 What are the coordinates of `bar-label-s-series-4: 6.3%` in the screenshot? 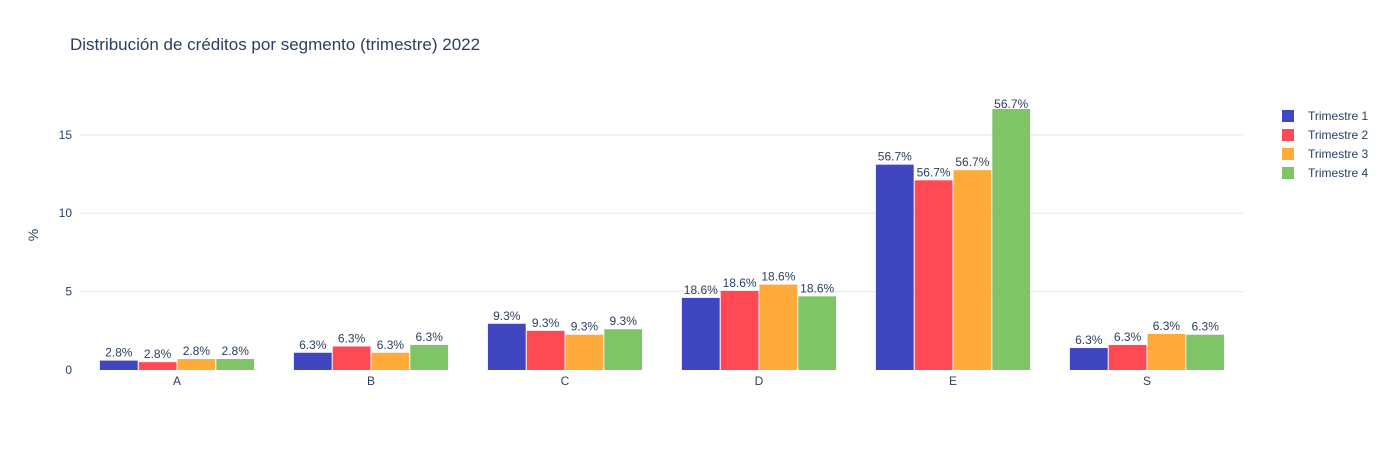 It's located at (1206, 327).